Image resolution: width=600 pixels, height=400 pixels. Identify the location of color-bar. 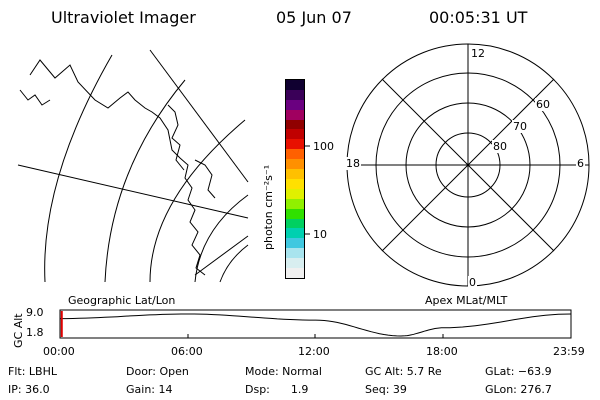
(295, 179).